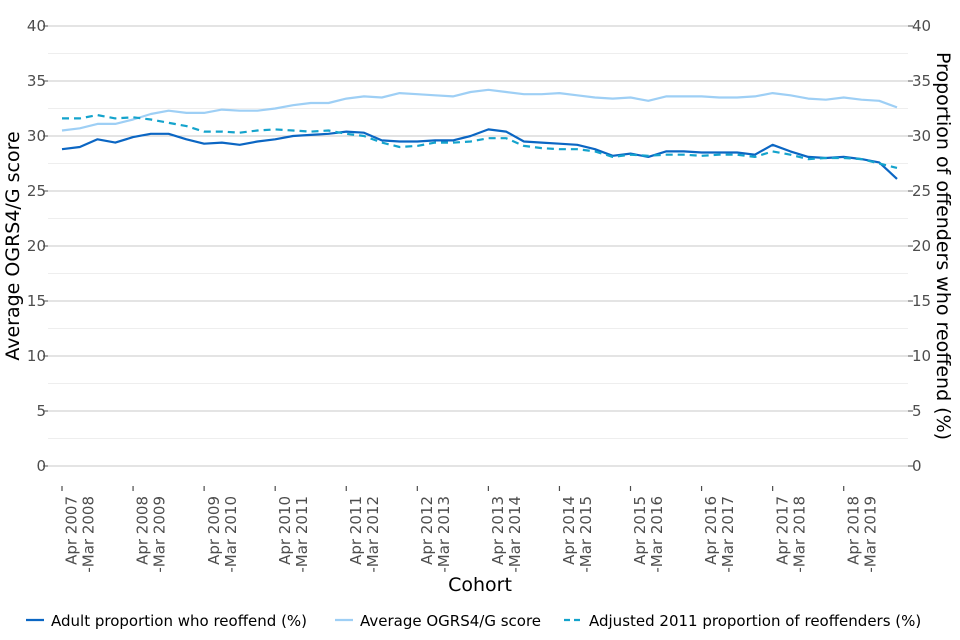  What do you see at coordinates (921, 81) in the screenshot?
I see `y-right-tick-label: 35` at bounding box center [921, 81].